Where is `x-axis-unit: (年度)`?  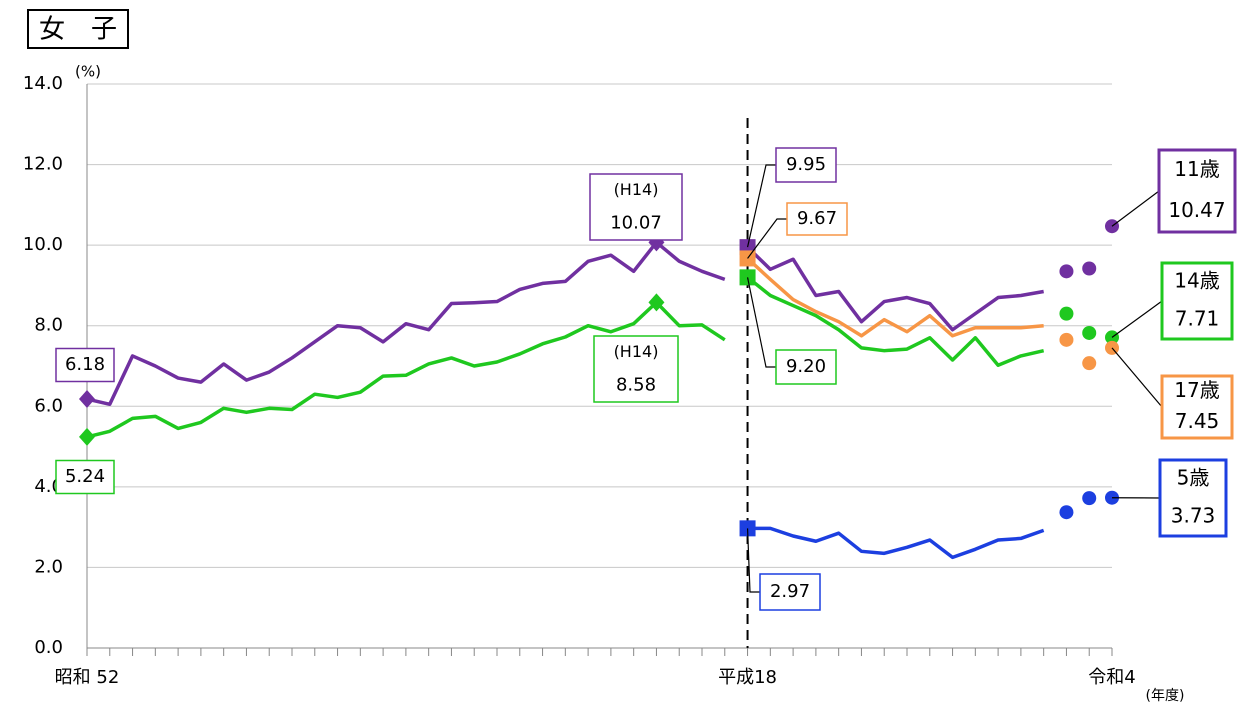 x-axis-unit: (年度) is located at coordinates (1165, 696).